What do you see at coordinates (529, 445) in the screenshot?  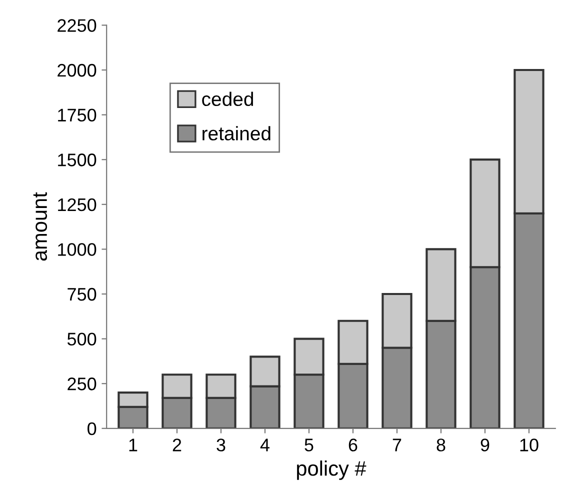 I see `x-tick-label: 10` at bounding box center [529, 445].